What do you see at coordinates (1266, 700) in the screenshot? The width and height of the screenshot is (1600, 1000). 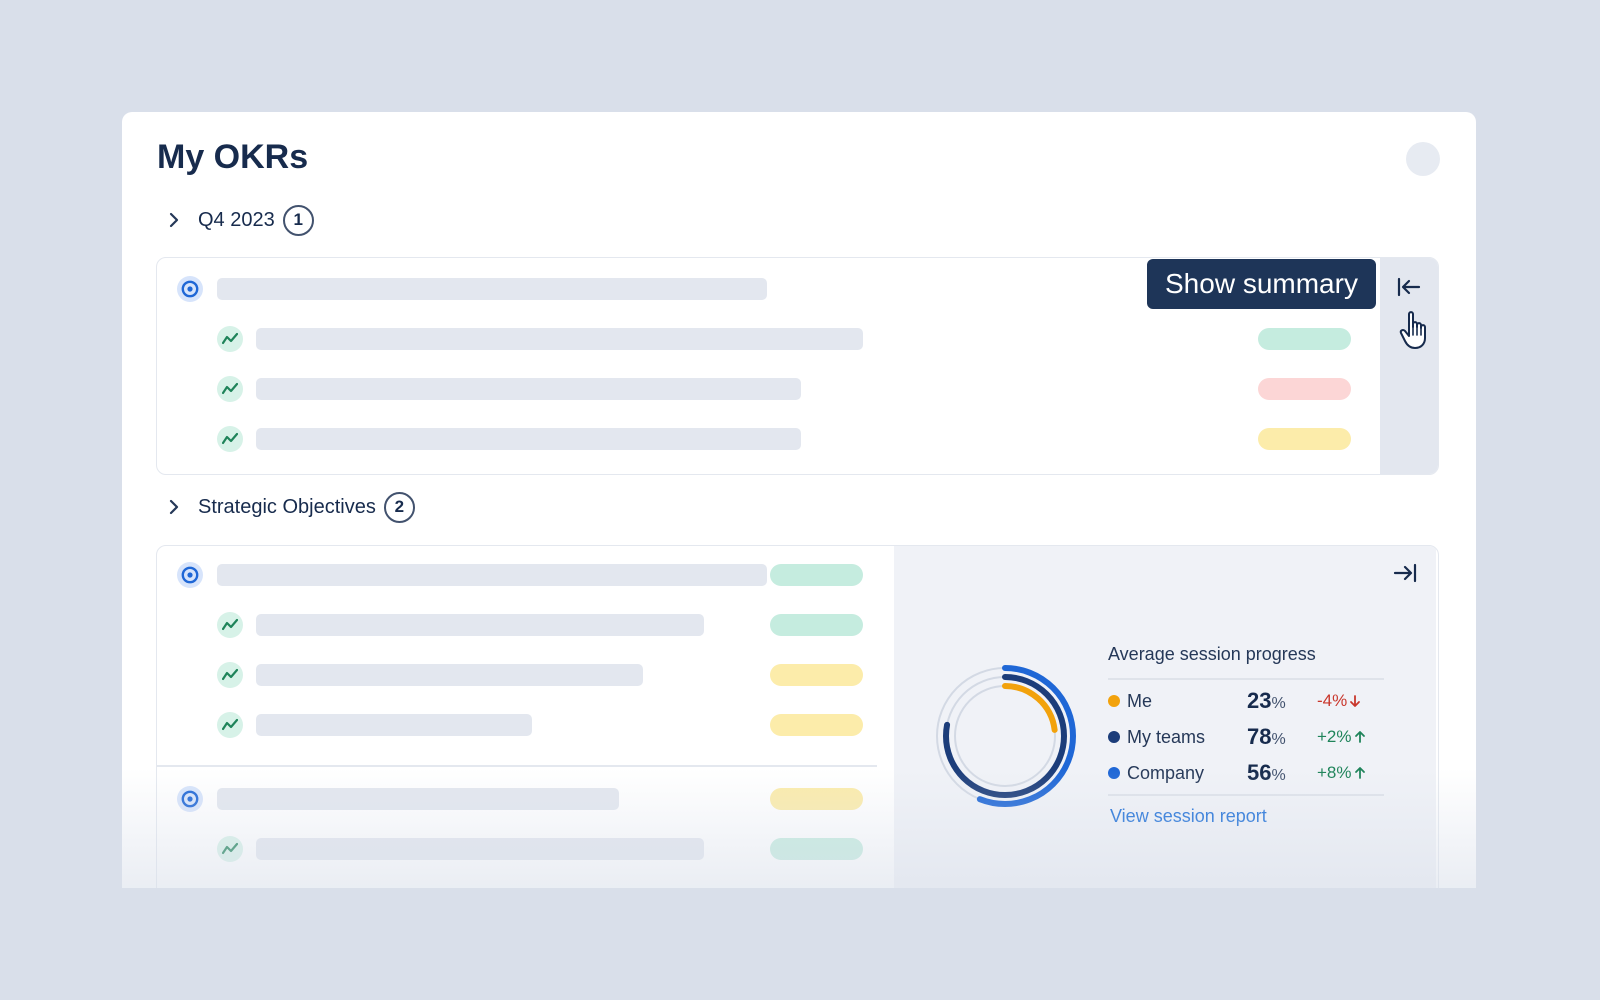 I see `legend-value: 23%` at bounding box center [1266, 700].